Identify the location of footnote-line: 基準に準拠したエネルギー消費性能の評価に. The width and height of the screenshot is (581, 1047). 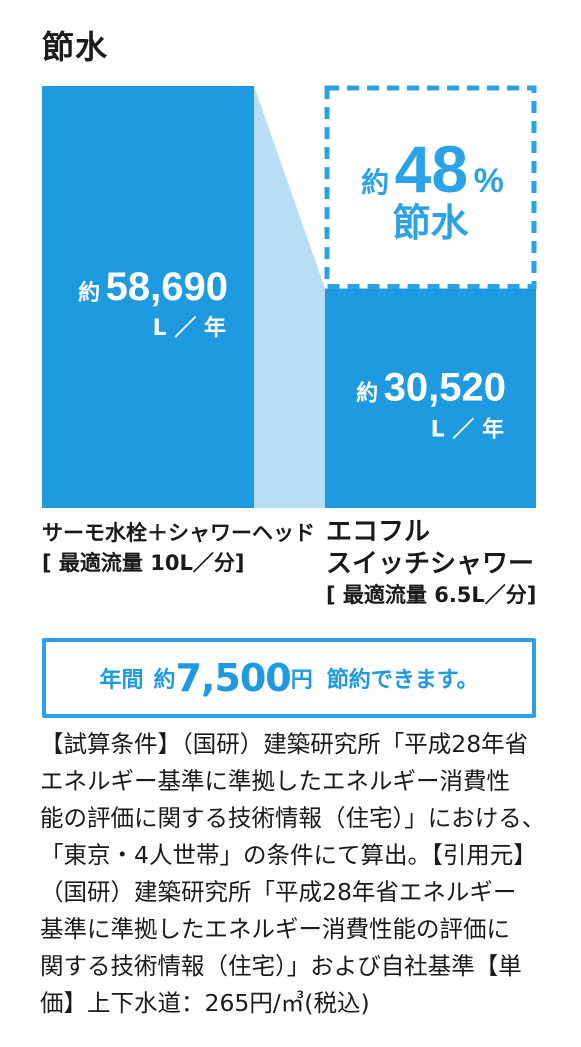
(275, 929).